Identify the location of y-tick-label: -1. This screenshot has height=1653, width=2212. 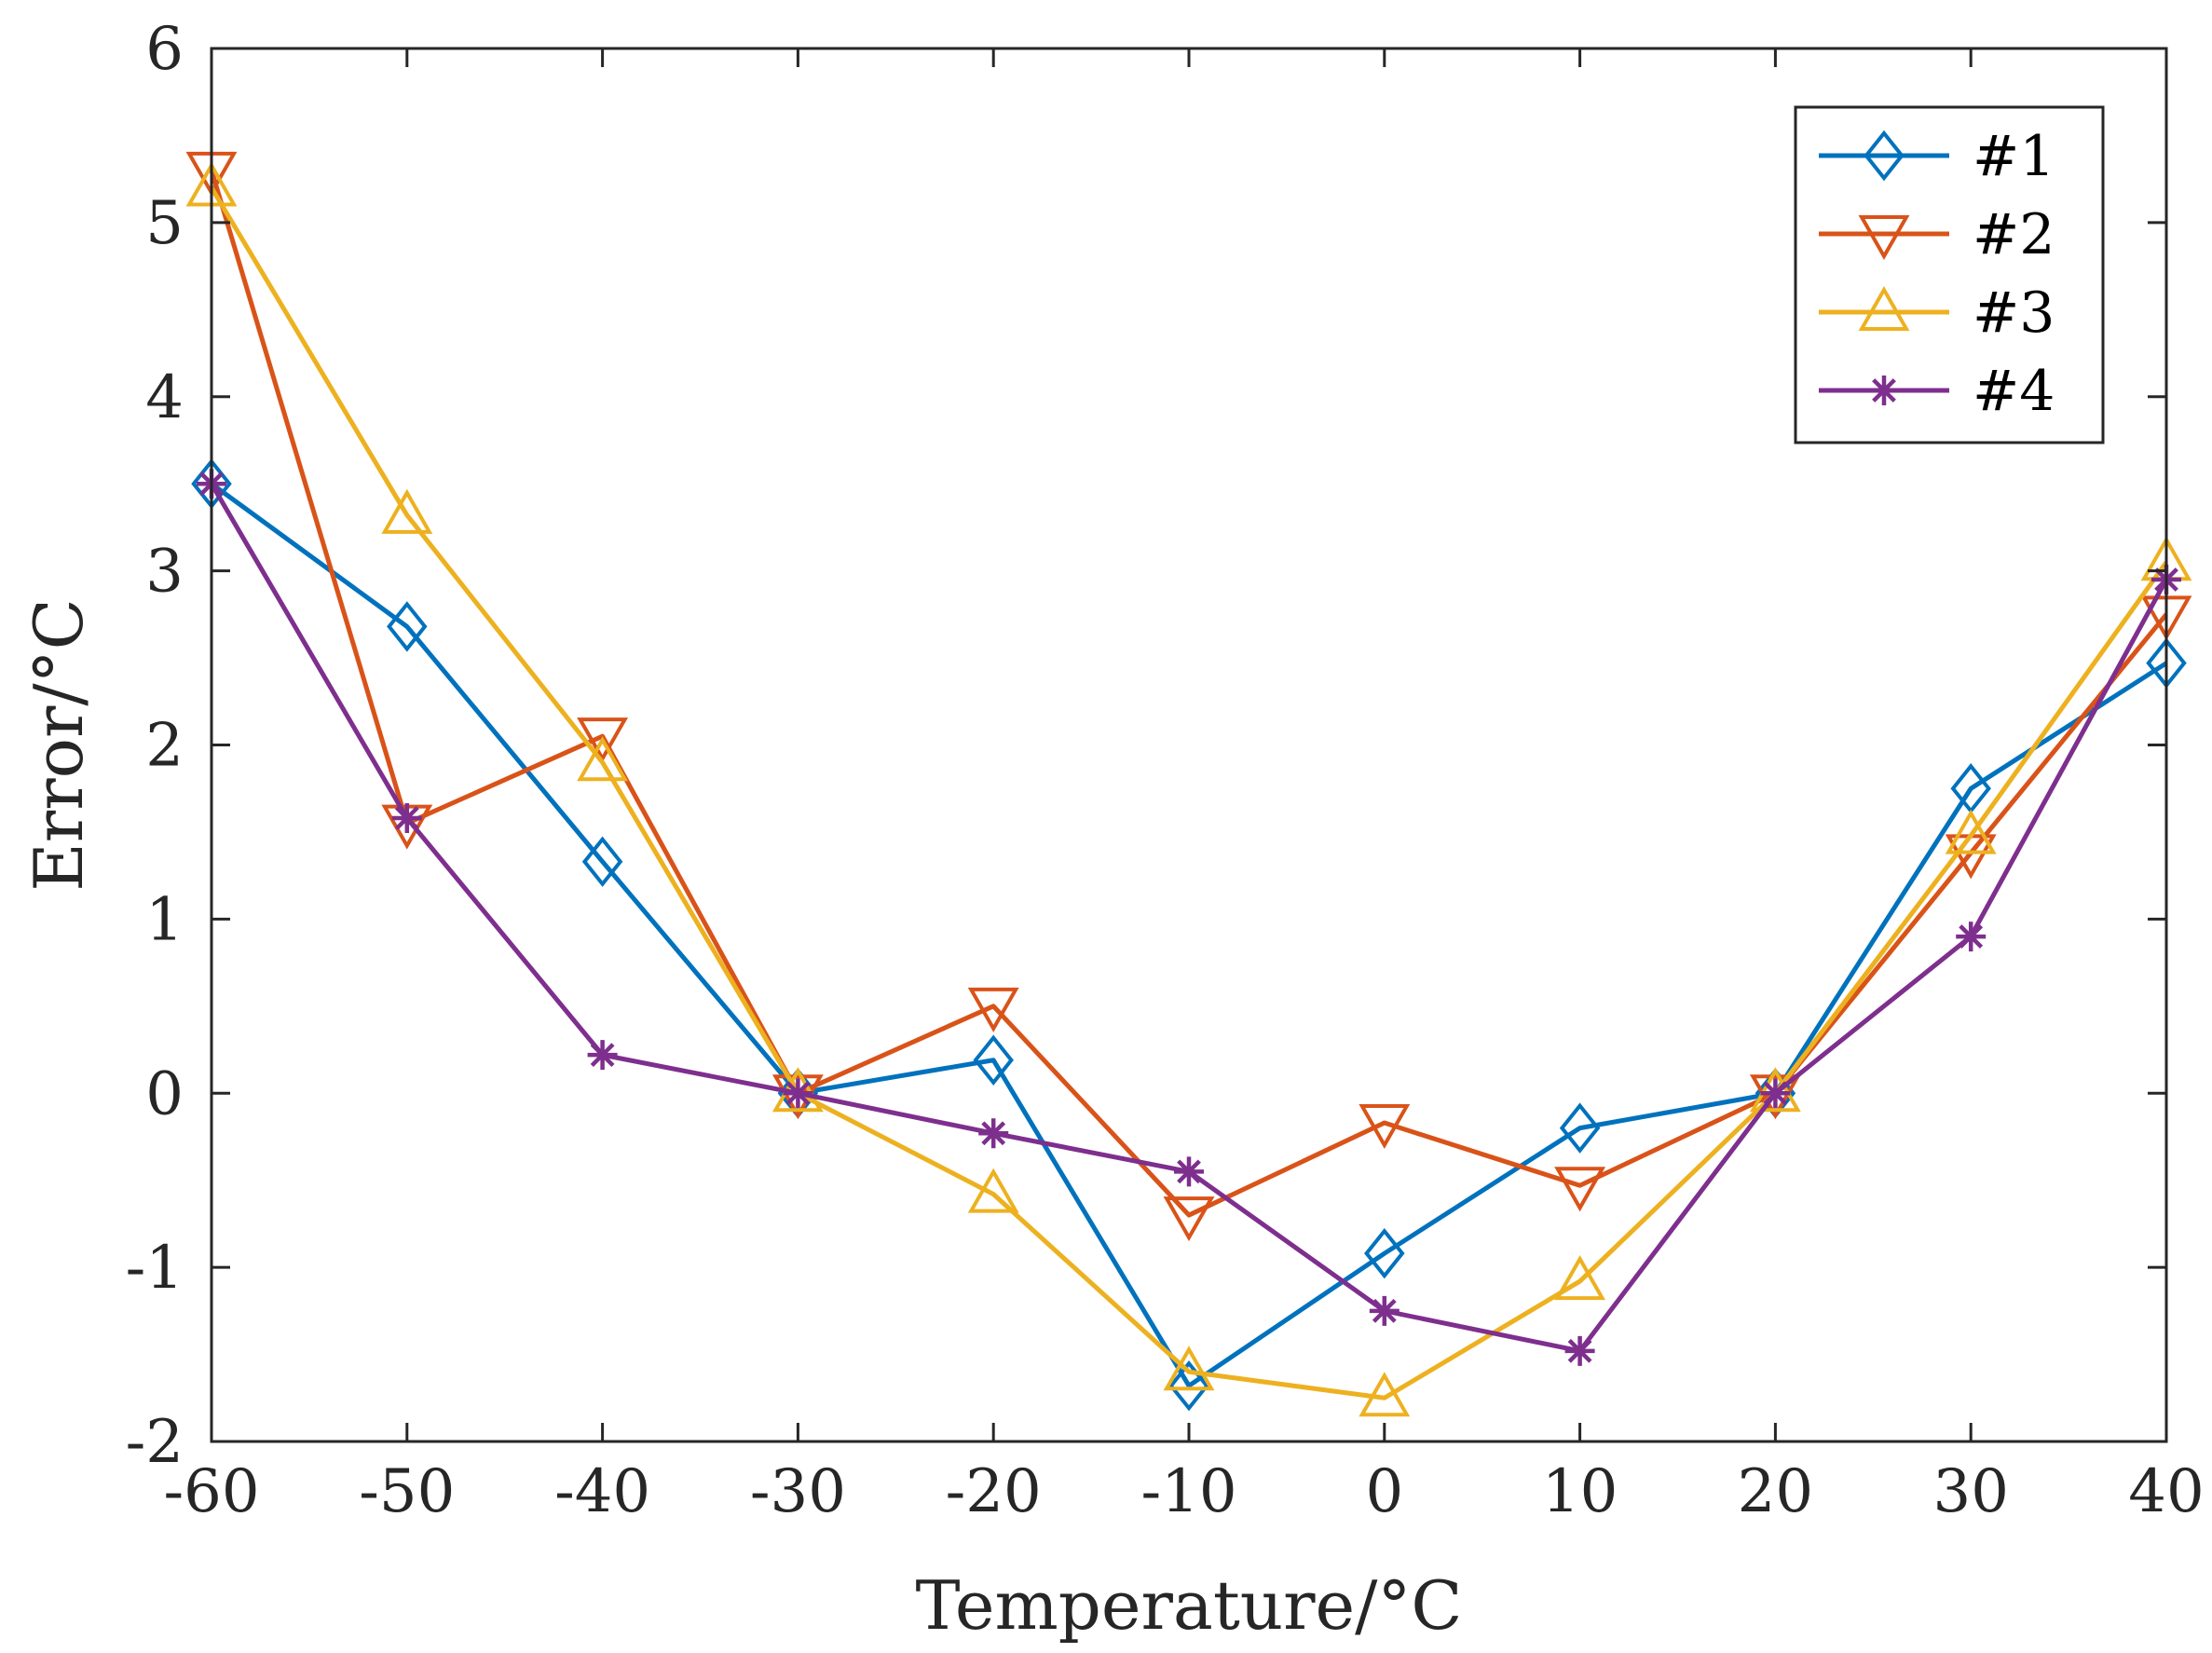
(155, 1268).